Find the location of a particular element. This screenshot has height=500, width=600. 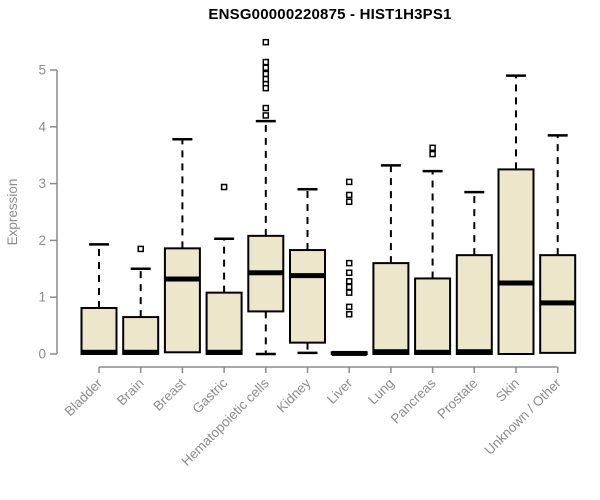

x-category-label-brain: Brain is located at coordinates (130, 392).